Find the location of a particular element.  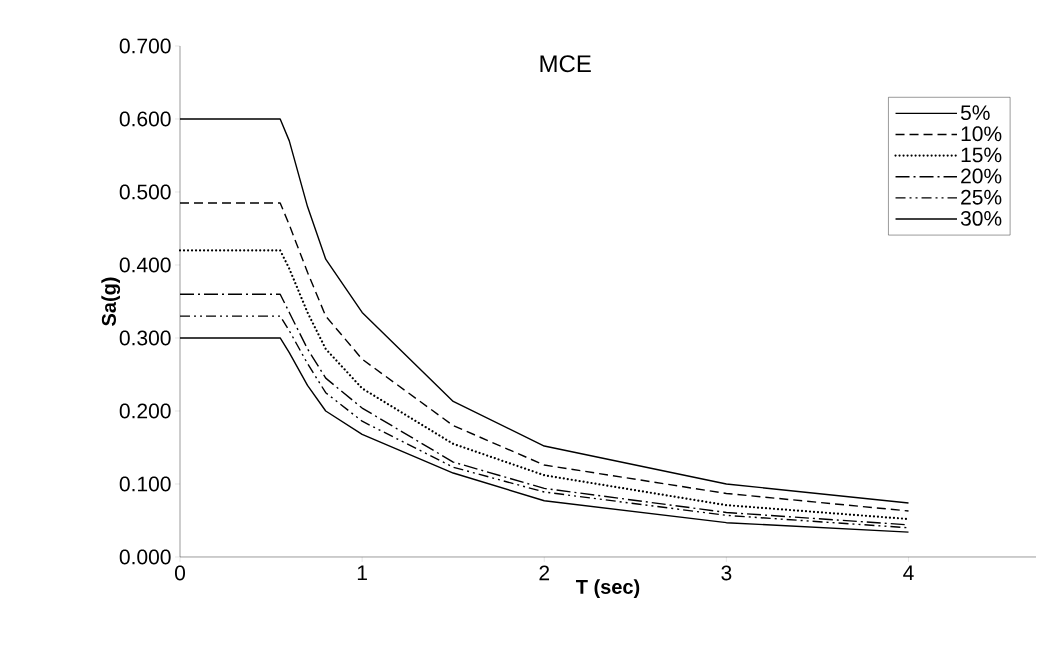

x-tick-label: 4 is located at coordinates (908, 572).